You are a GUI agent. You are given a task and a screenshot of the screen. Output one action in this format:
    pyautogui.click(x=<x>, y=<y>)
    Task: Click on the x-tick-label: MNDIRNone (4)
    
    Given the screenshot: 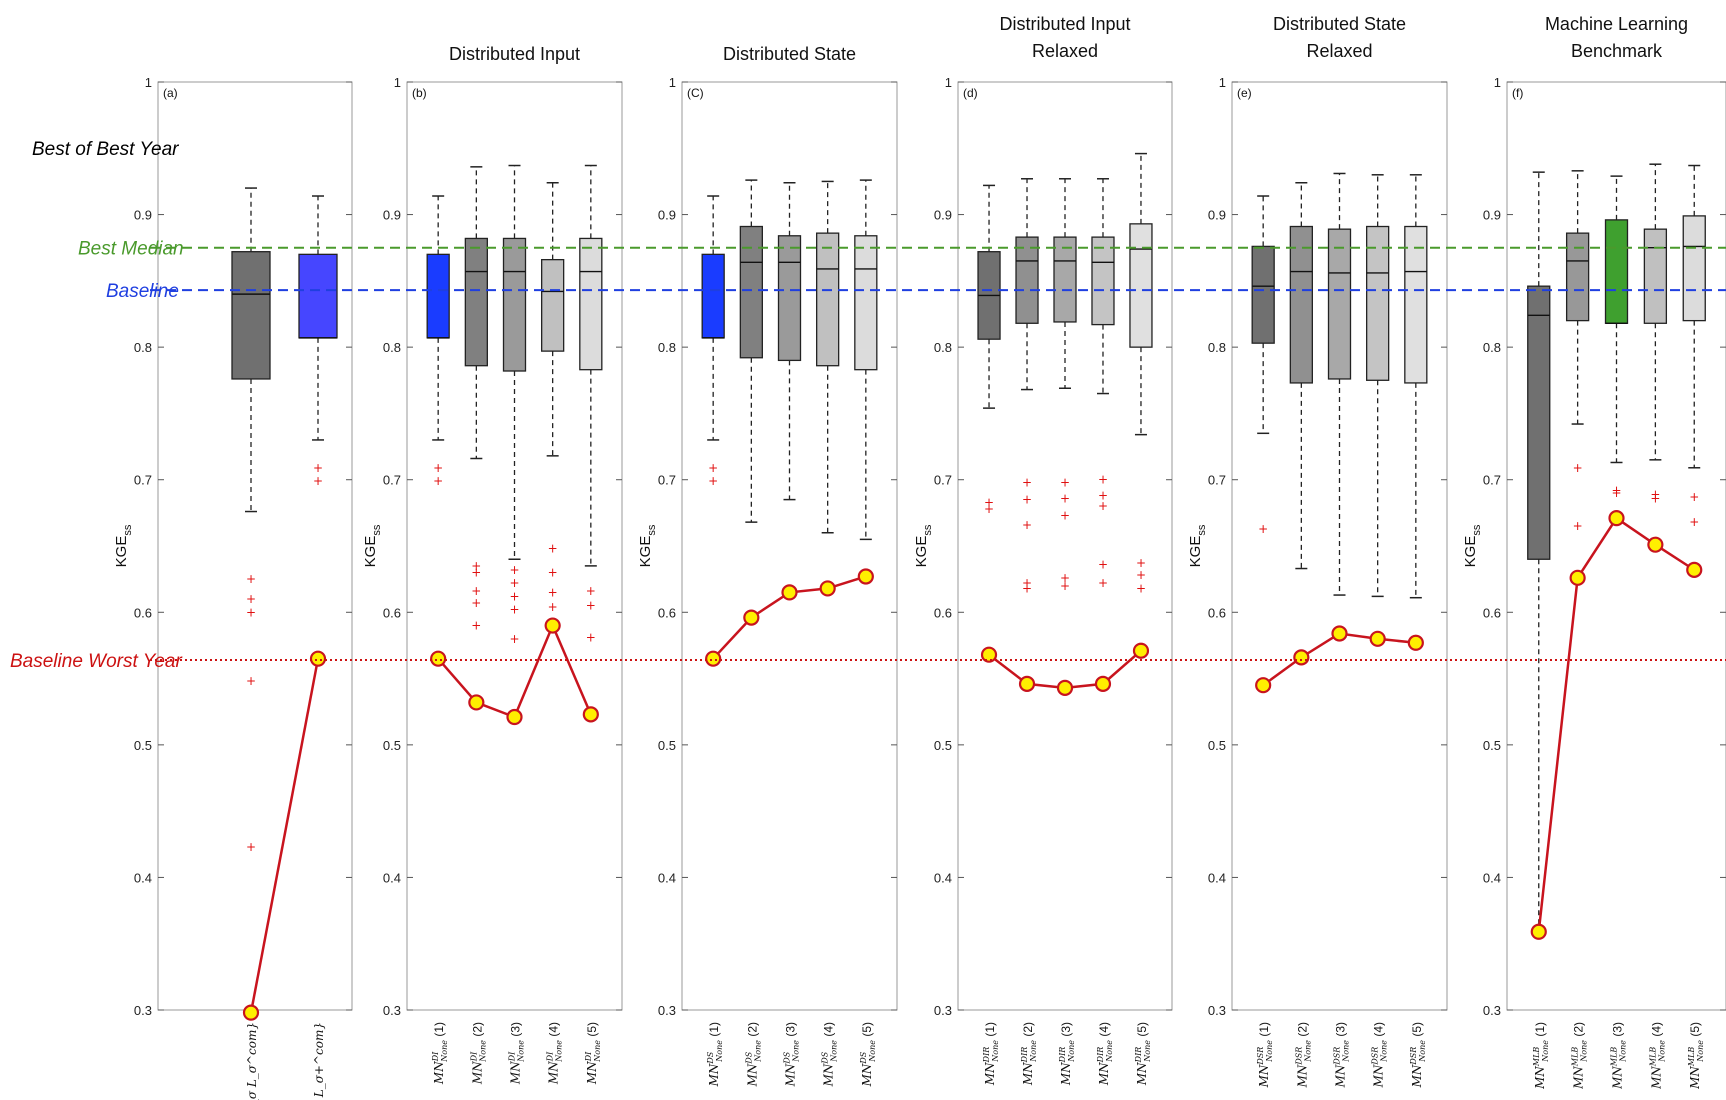 What is the action you would take?
    pyautogui.click(x=1105, y=1054)
    